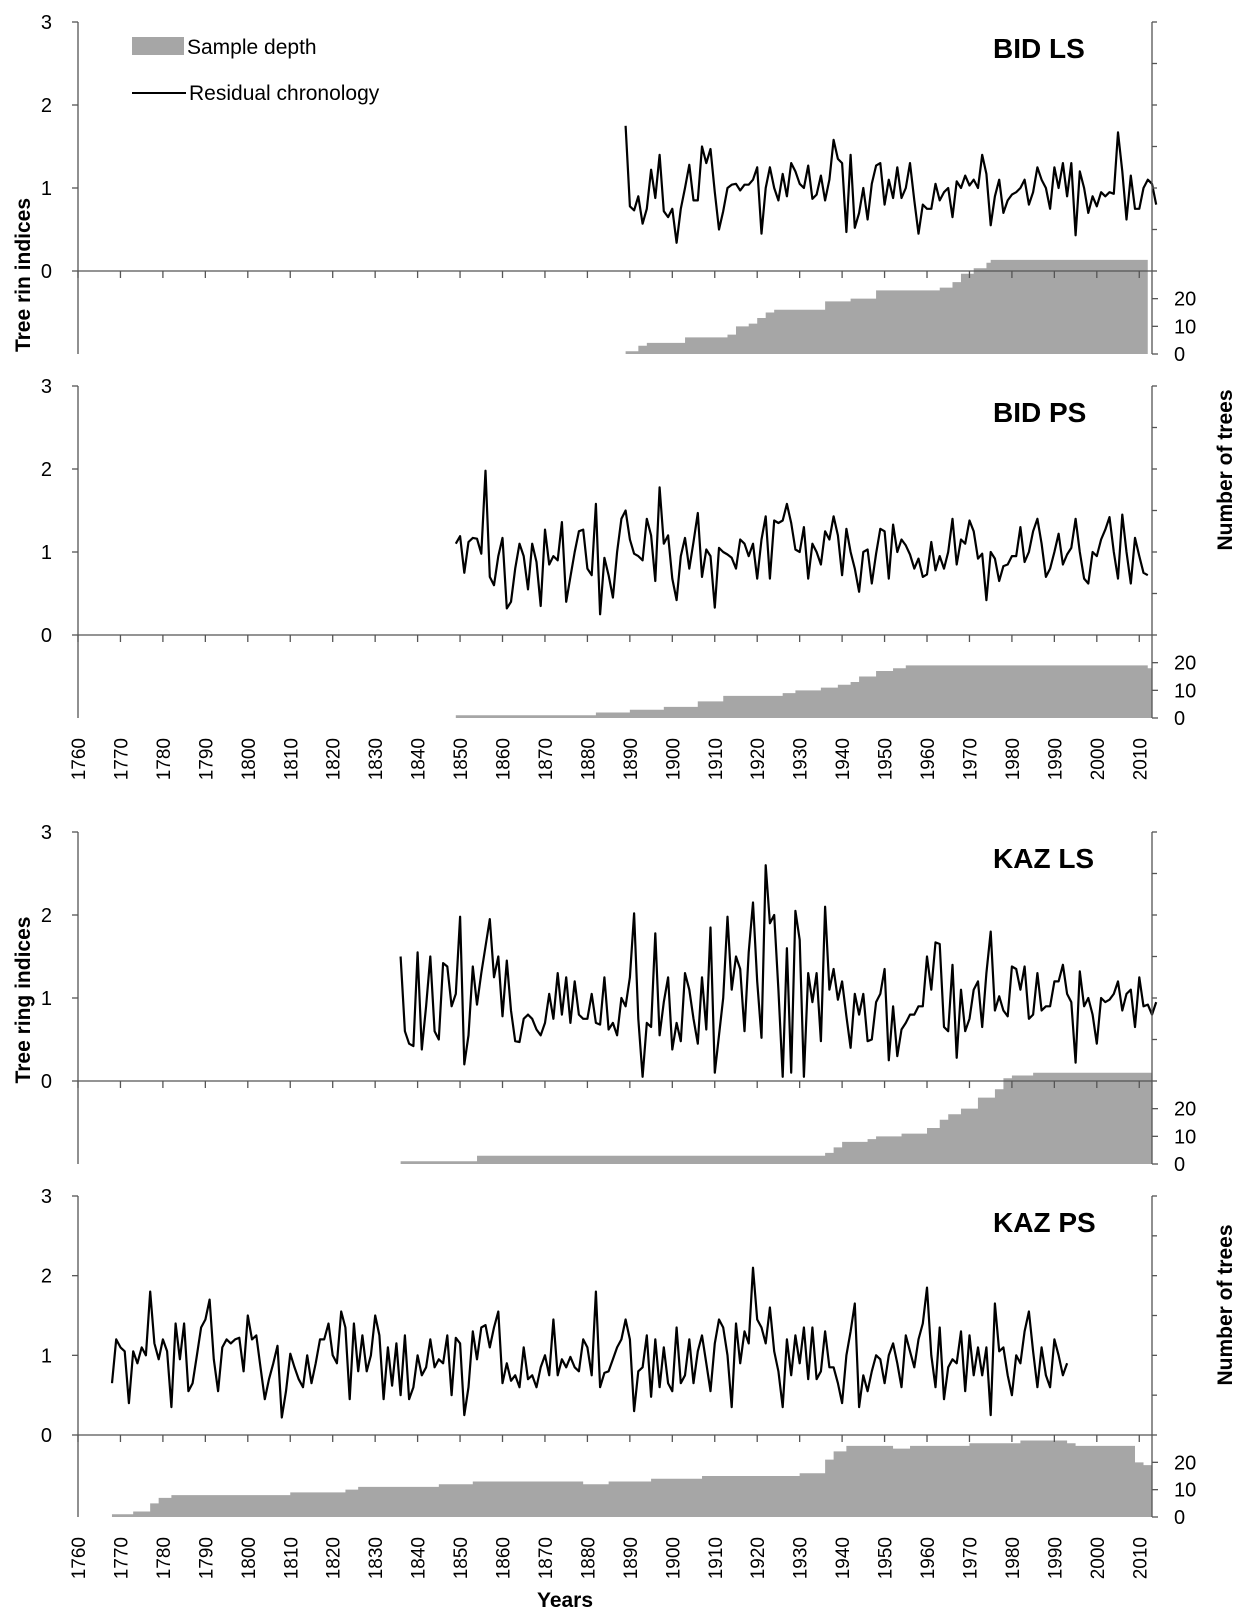 This screenshot has height=1611, width=1254. Describe the element at coordinates (1039, 412) in the screenshot. I see `panel-title-bid-ps: BID PS` at that location.